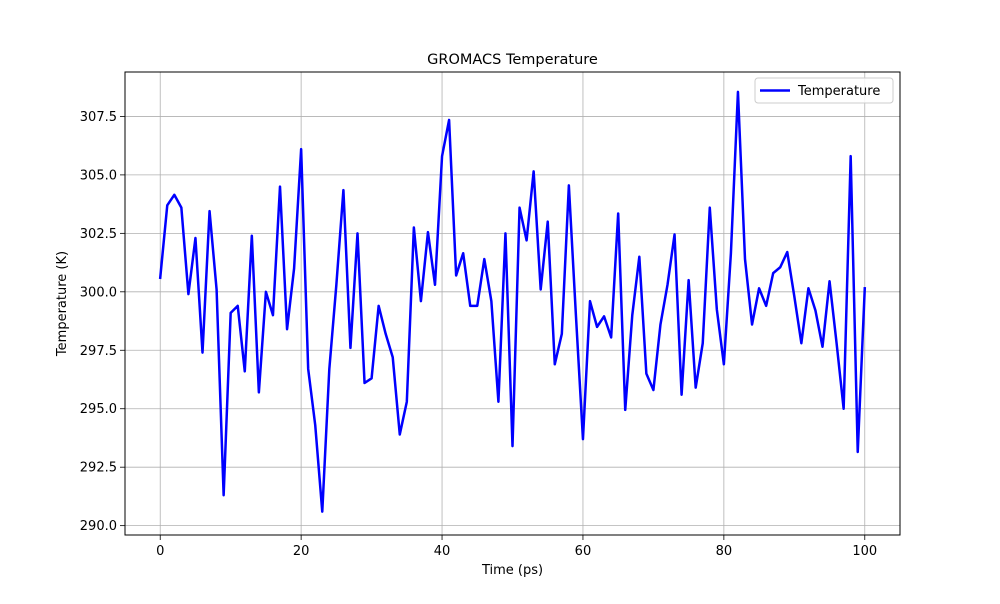 The width and height of the screenshot is (1000, 604). I want to click on chart-title: GROMACS Temperature, so click(512, 60).